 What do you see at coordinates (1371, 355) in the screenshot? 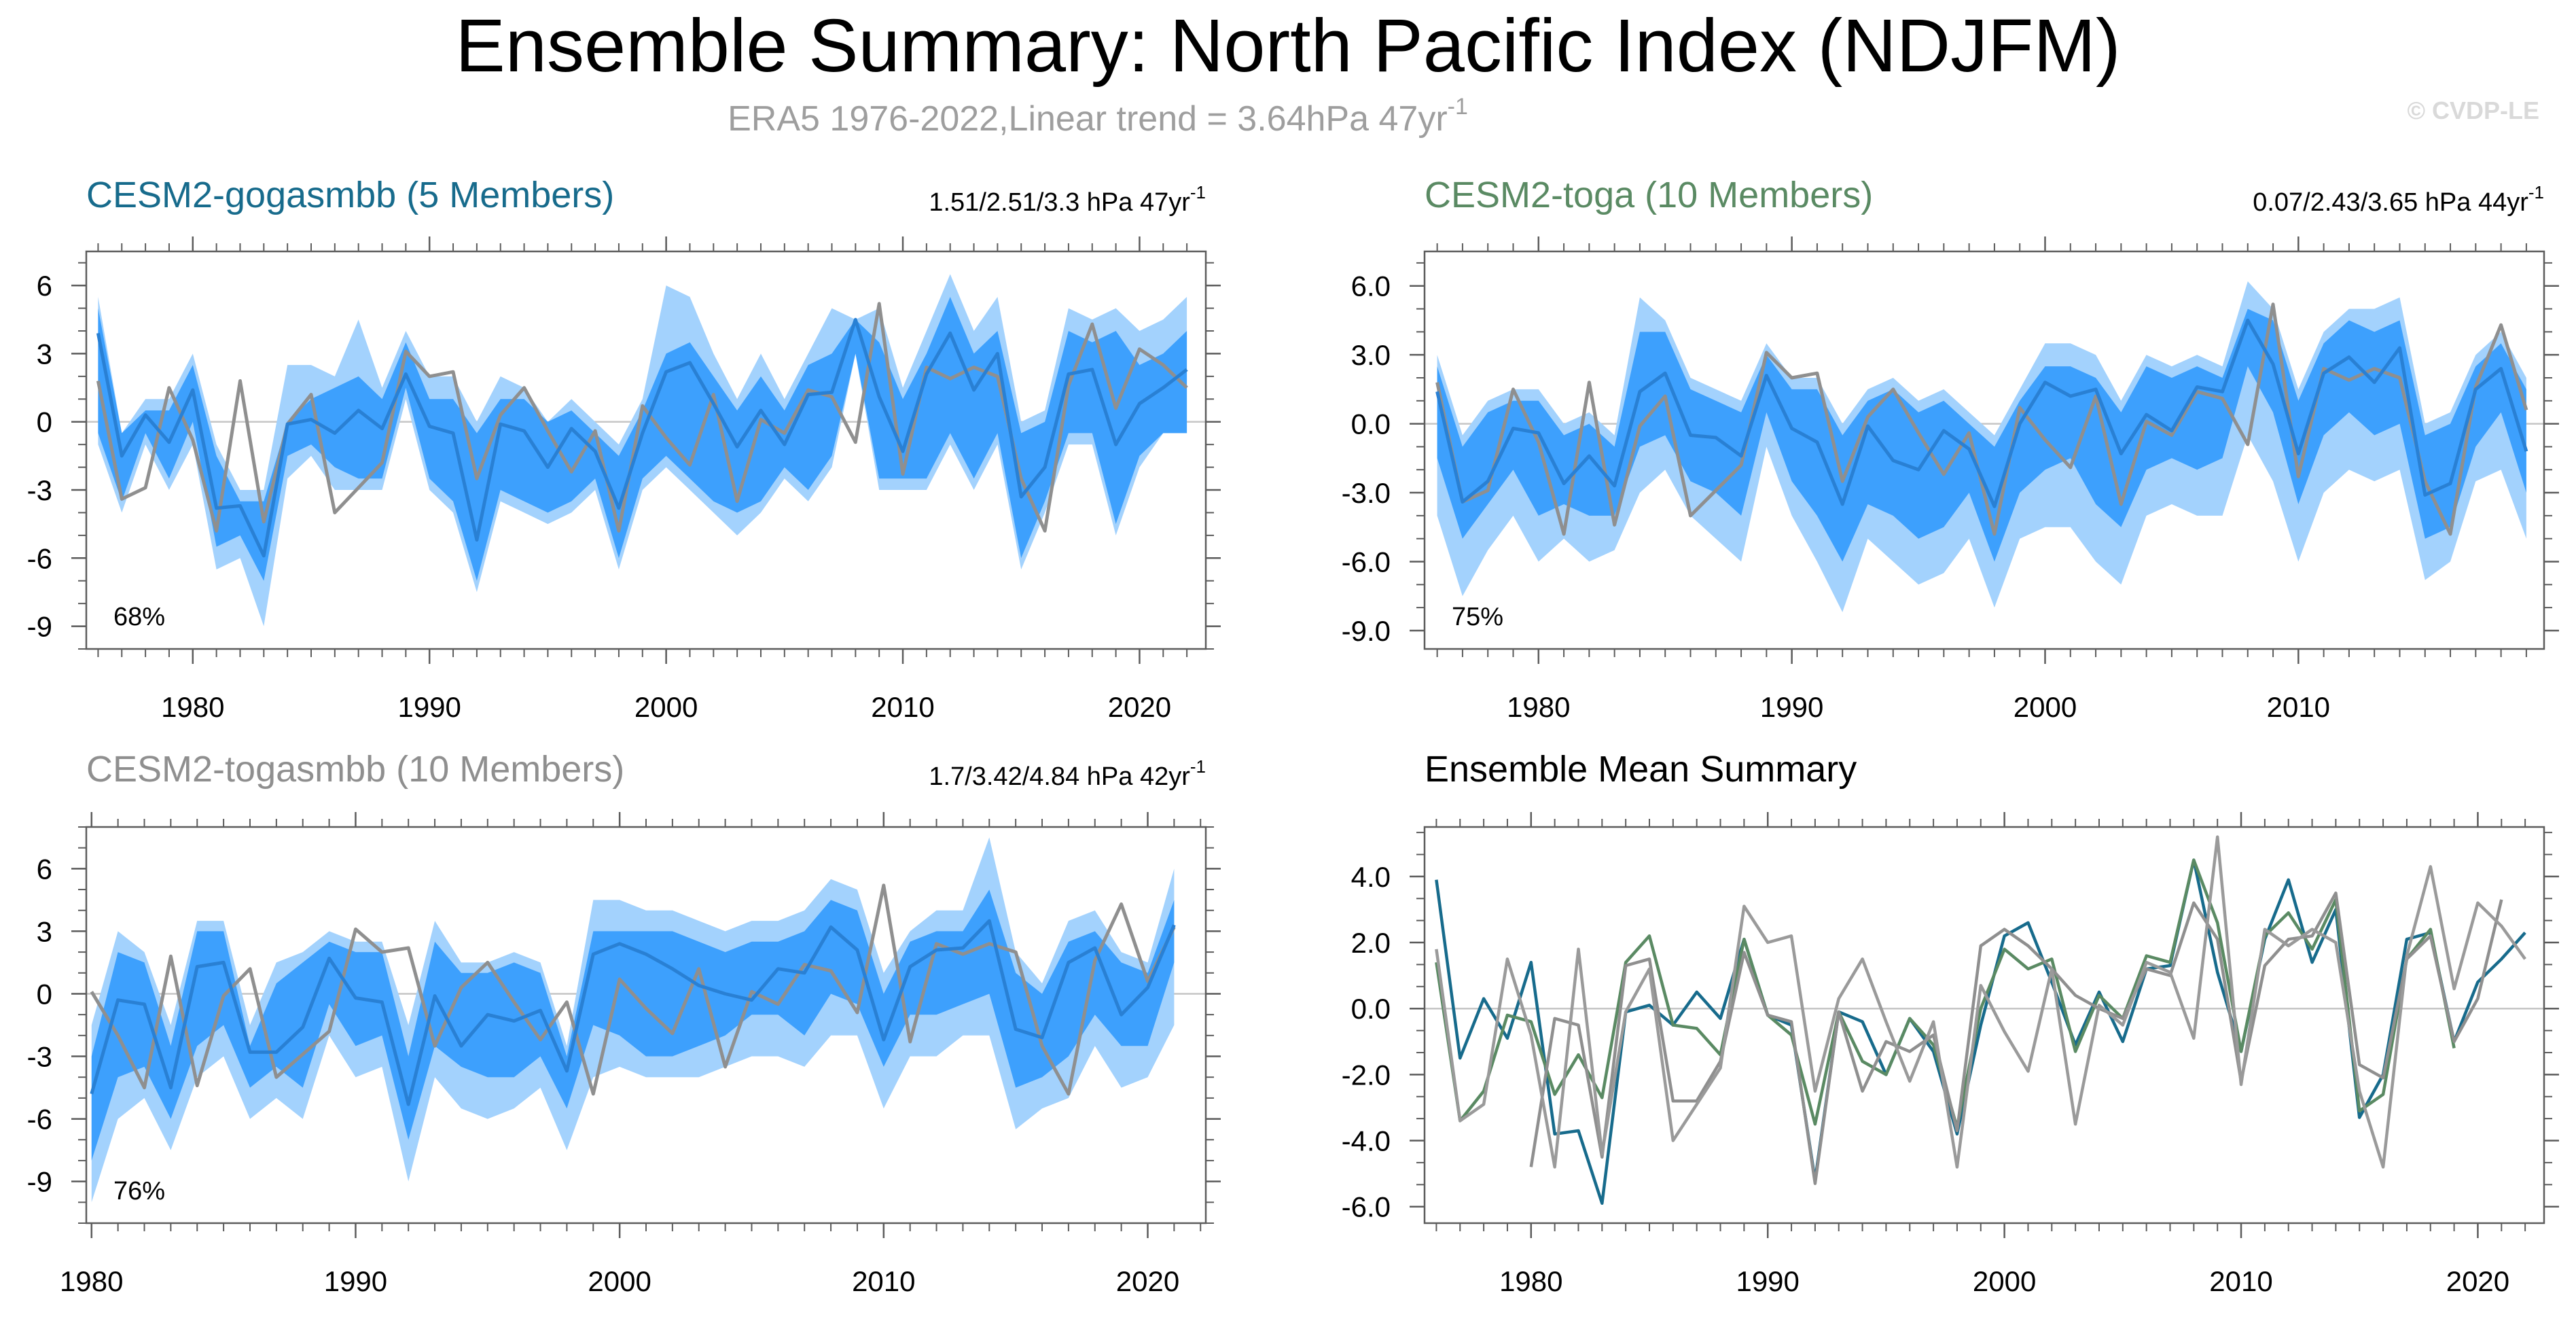
I see `y-tick-label: 3.0` at bounding box center [1371, 355].